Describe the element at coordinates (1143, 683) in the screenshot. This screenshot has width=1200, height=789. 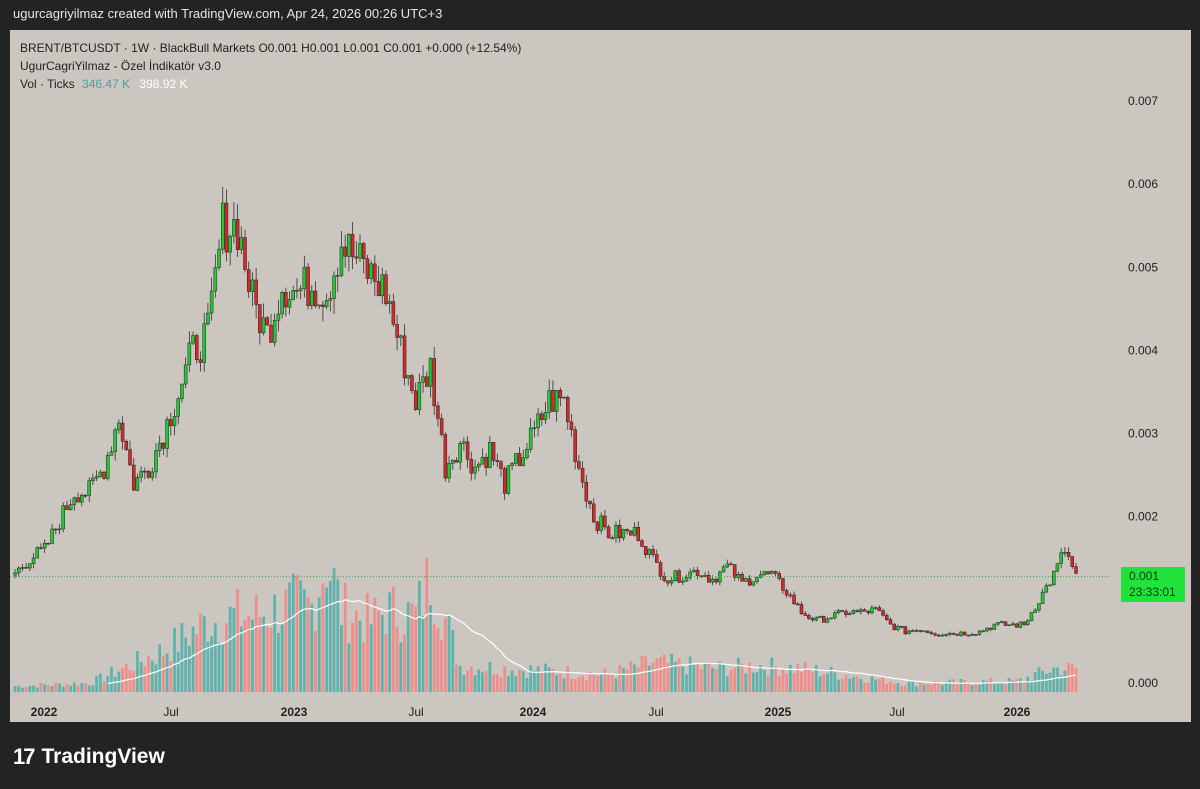
I see `y-tick-label: 0.000` at that location.